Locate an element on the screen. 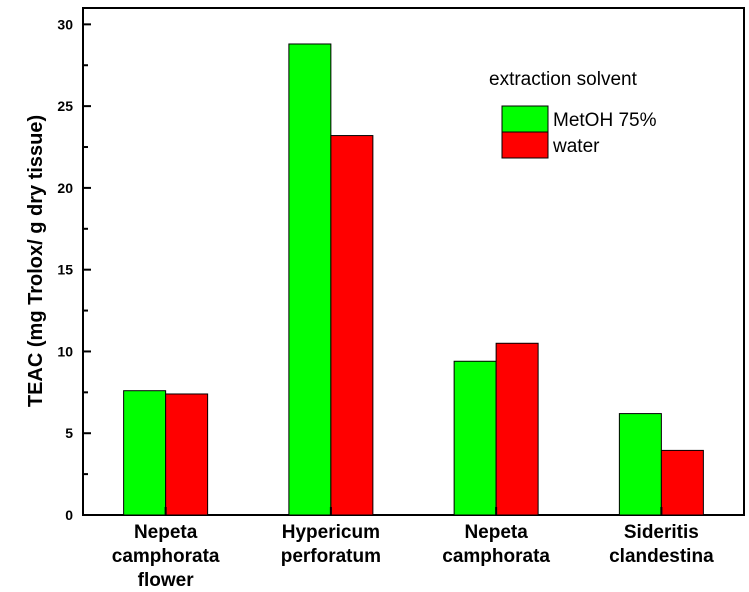  x-category-label: Hypericum is located at coordinates (331, 532).